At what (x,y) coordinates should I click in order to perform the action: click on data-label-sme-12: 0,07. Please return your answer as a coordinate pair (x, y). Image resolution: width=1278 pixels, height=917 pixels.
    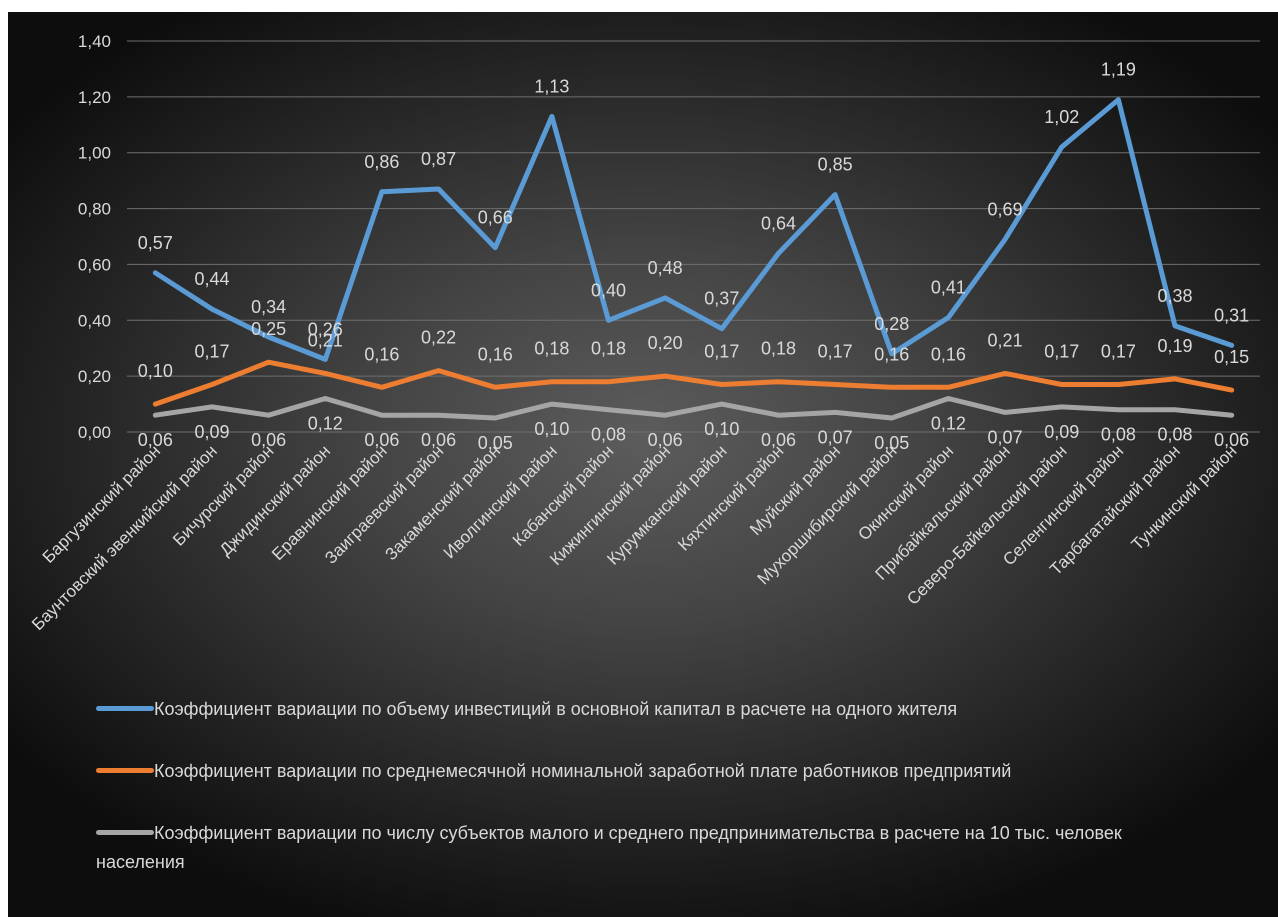
    Looking at the image, I should click on (835, 437).